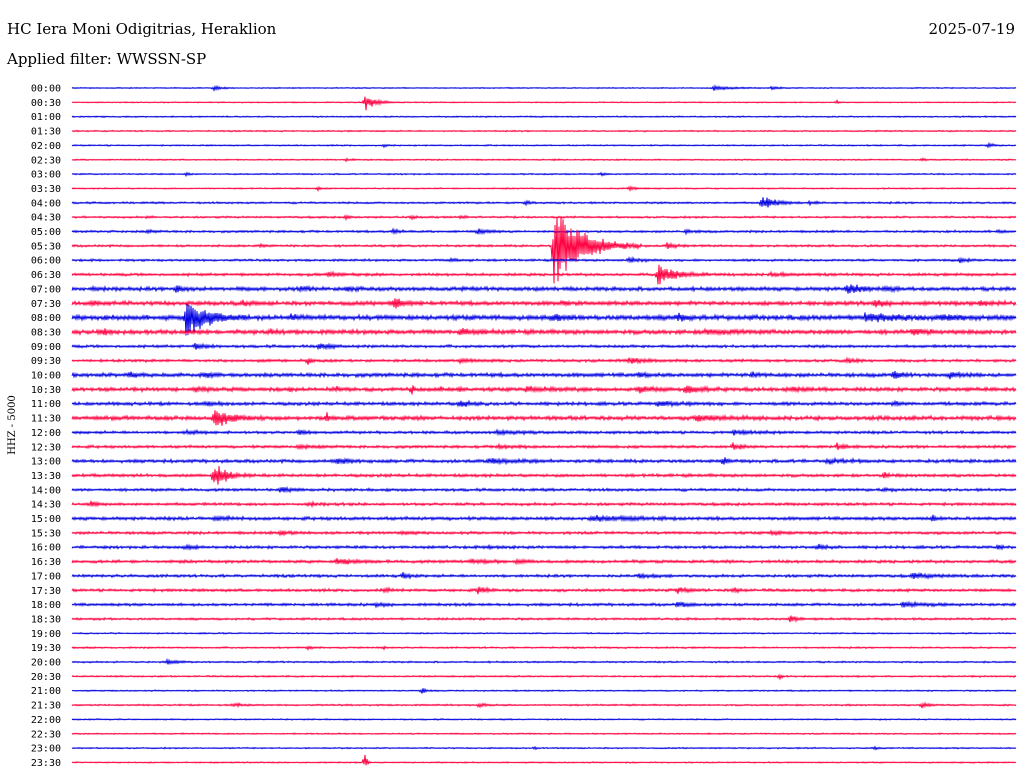 This screenshot has width=1024, height=780. What do you see at coordinates (46, 663) in the screenshot?
I see `time-tick-label: 20:00` at bounding box center [46, 663].